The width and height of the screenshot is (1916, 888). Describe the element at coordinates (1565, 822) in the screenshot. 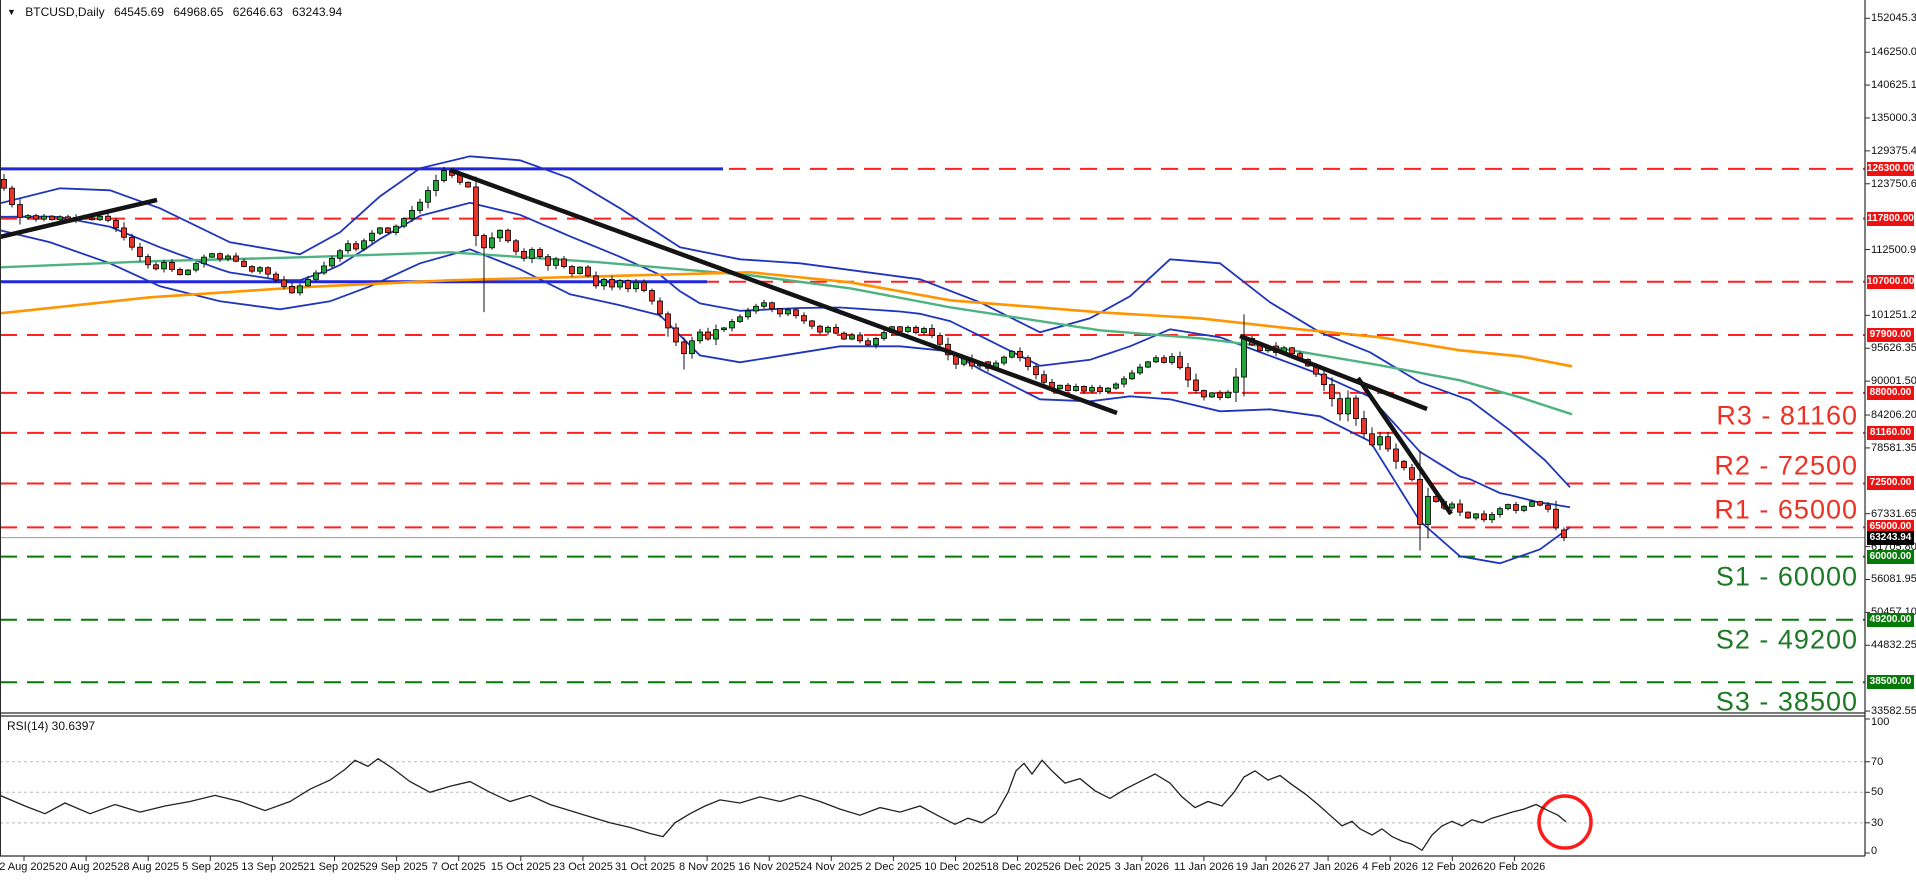

I see `rsi-highlight-circle` at that location.